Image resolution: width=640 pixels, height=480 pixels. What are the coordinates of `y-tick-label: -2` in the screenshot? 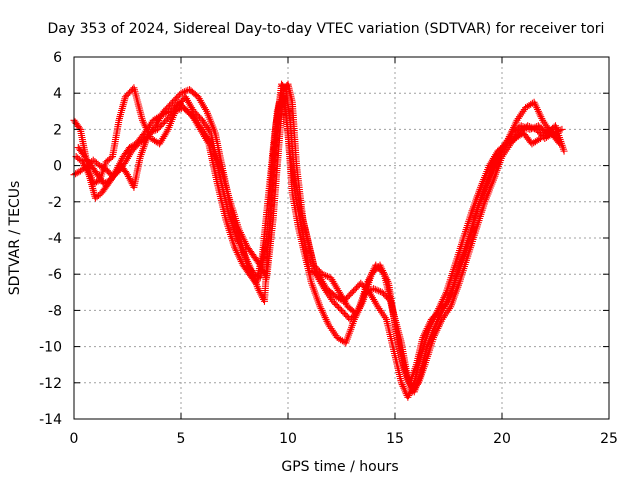 It's located at (55, 203).